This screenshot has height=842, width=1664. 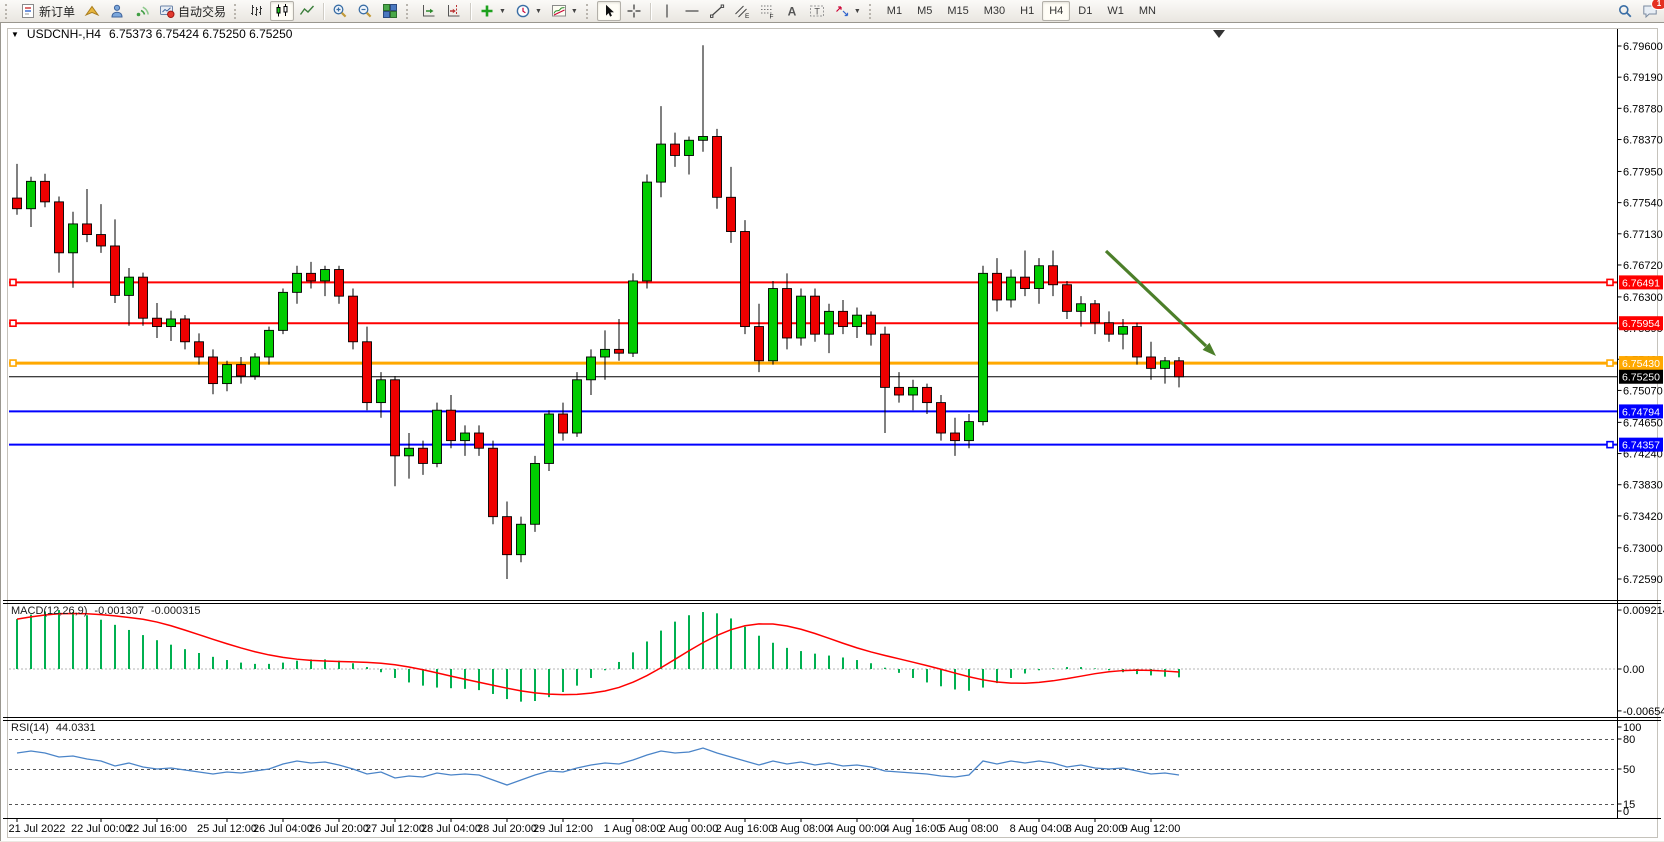 I want to click on macd-tick-label: 0.00, so click(x=1633, y=670).